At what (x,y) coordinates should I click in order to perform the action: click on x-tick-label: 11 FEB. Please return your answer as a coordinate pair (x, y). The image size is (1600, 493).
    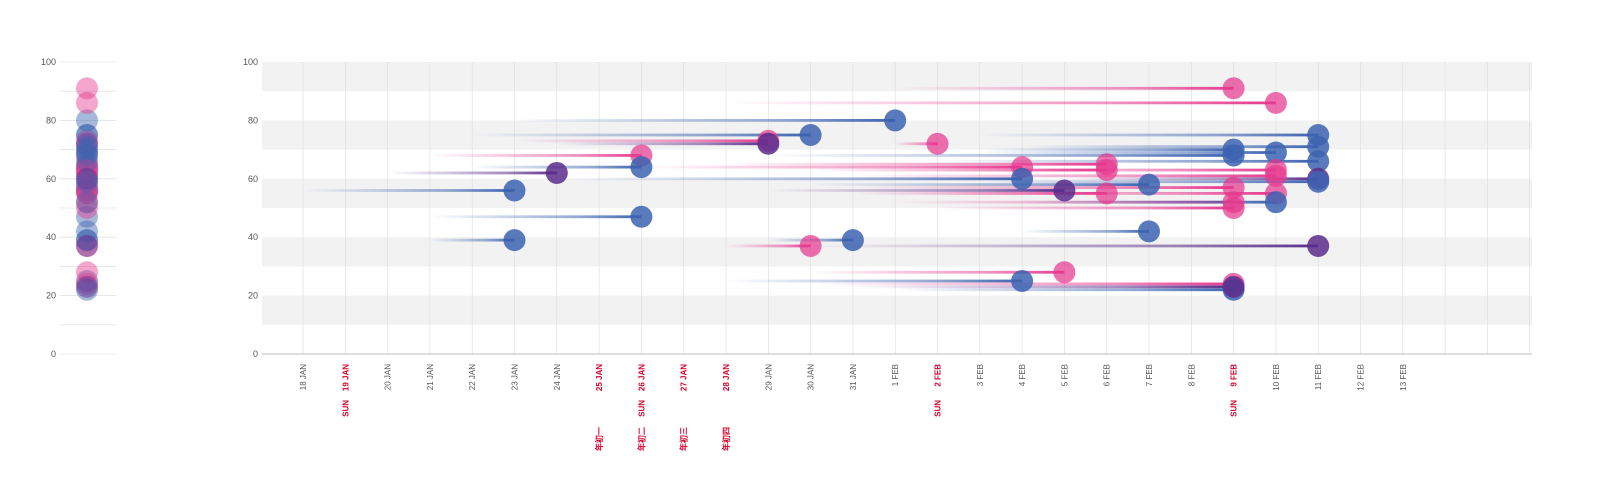
    Looking at the image, I should click on (1318, 377).